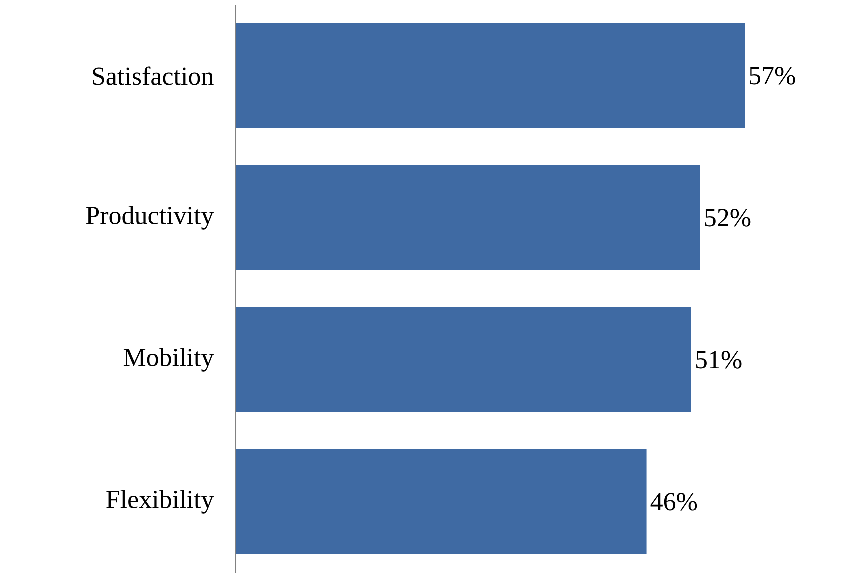 This screenshot has height=575, width=856. What do you see at coordinates (674, 502) in the screenshot?
I see `data-label: 46%` at bounding box center [674, 502].